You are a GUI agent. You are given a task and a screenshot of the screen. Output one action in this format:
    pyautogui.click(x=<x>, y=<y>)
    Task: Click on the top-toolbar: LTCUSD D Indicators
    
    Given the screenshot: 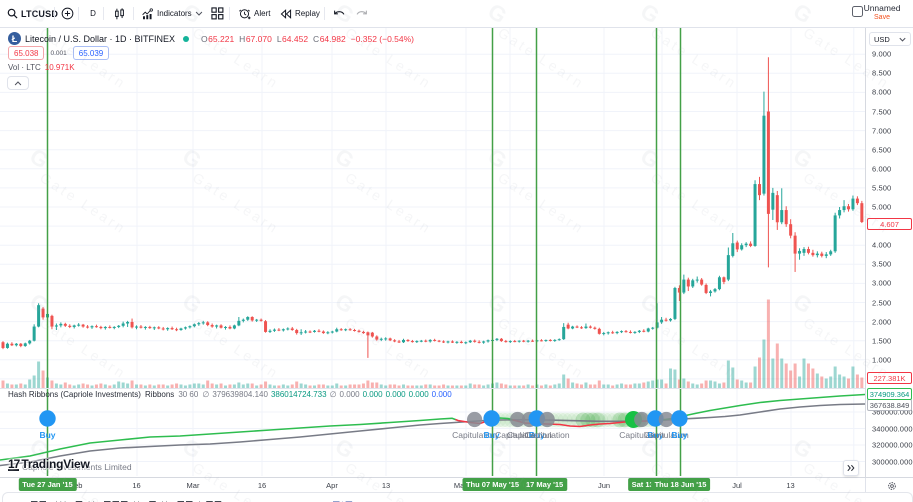 What is the action you would take?
    pyautogui.click(x=456, y=14)
    